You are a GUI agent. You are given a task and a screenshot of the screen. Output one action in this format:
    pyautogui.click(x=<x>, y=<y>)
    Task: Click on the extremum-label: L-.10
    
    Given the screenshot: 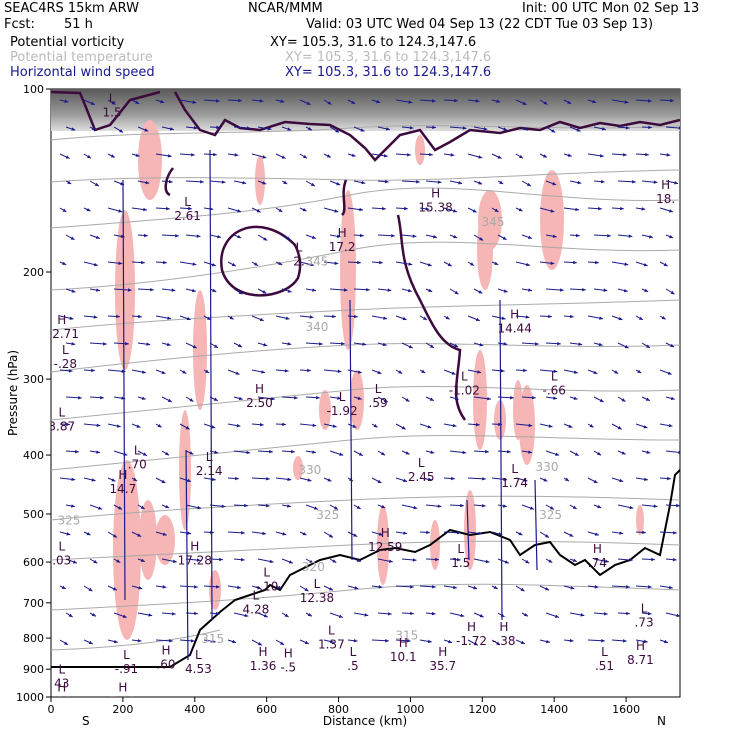 What is the action you would take?
    pyautogui.click(x=266, y=579)
    